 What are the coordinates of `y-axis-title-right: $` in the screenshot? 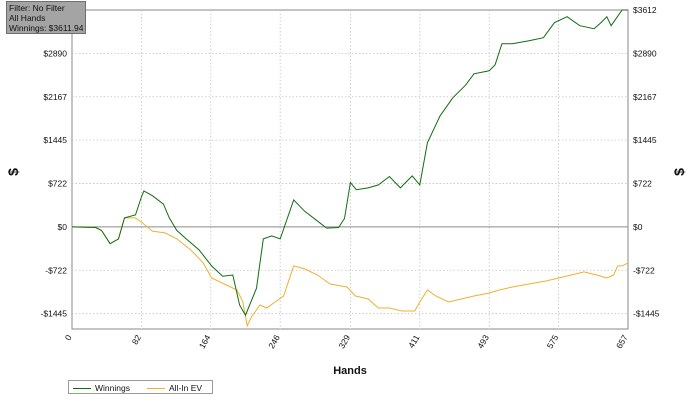 It's located at (679, 172).